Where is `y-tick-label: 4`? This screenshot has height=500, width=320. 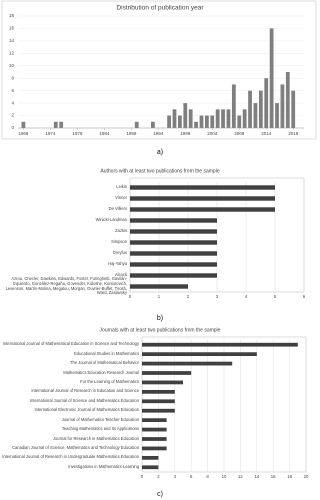 y-tick-label: 4 is located at coordinates (12, 102).